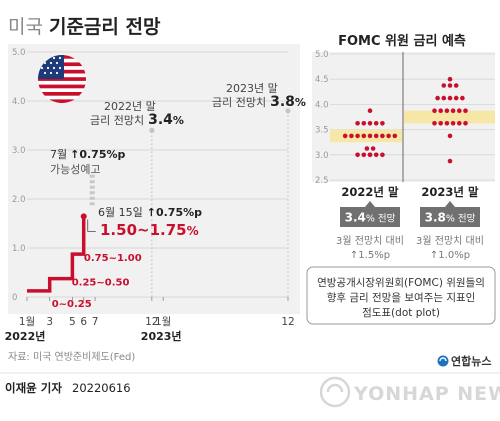 This screenshot has height=421, width=500. Describe the element at coordinates (25, 27) in the screenshot. I see `title-prefix: 미국` at that location.